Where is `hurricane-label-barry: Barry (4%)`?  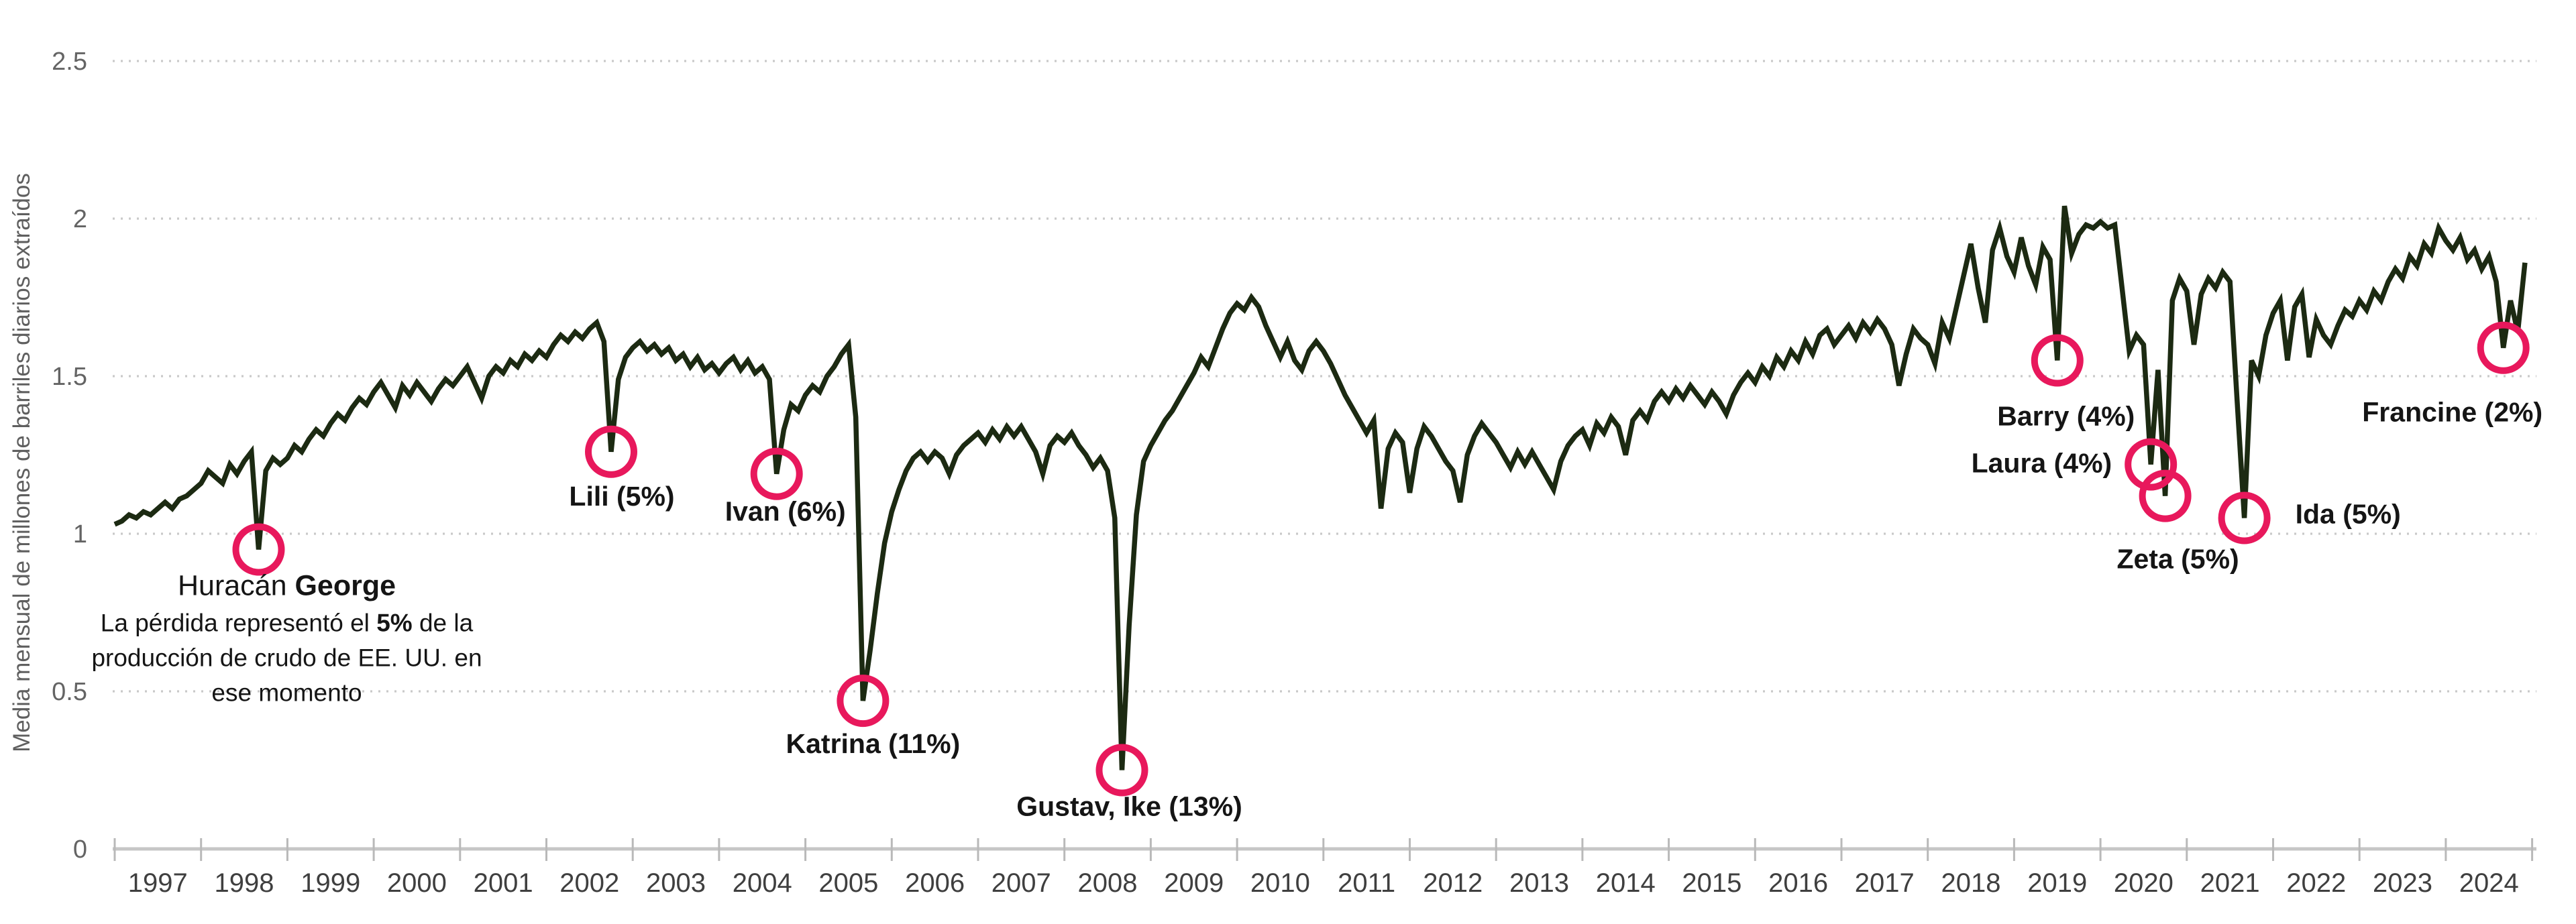
hurricane-label-barry: Barry (4%) is located at coordinates (2066, 416).